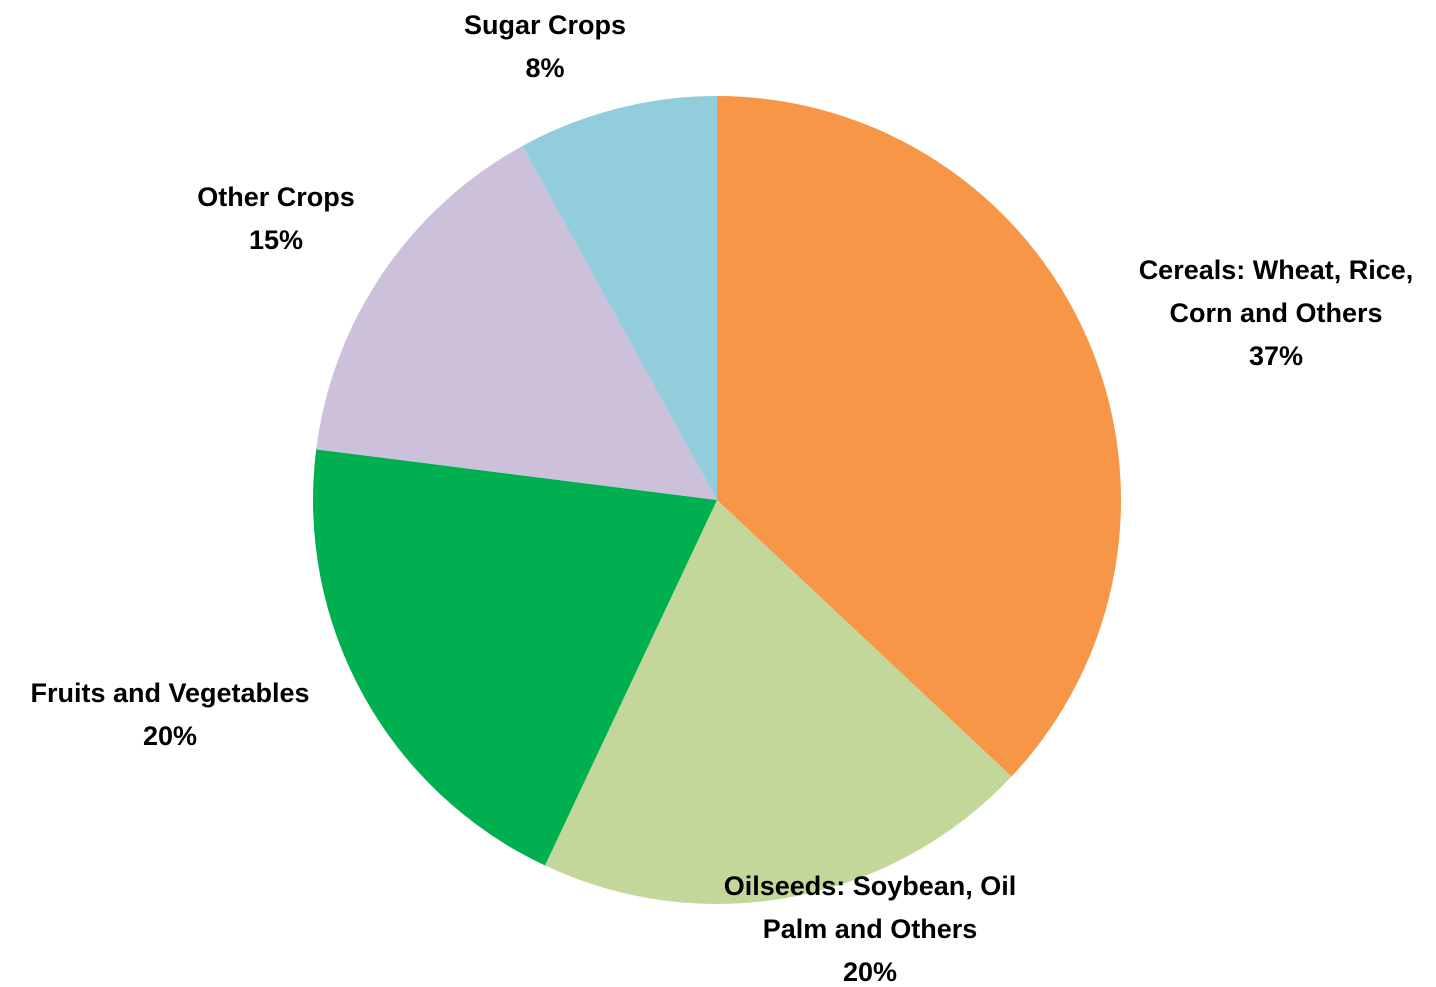 Image resolution: width=1436 pixels, height=987 pixels. Describe the element at coordinates (276, 240) in the screenshot. I see `slice-value-label: 15%` at that location.